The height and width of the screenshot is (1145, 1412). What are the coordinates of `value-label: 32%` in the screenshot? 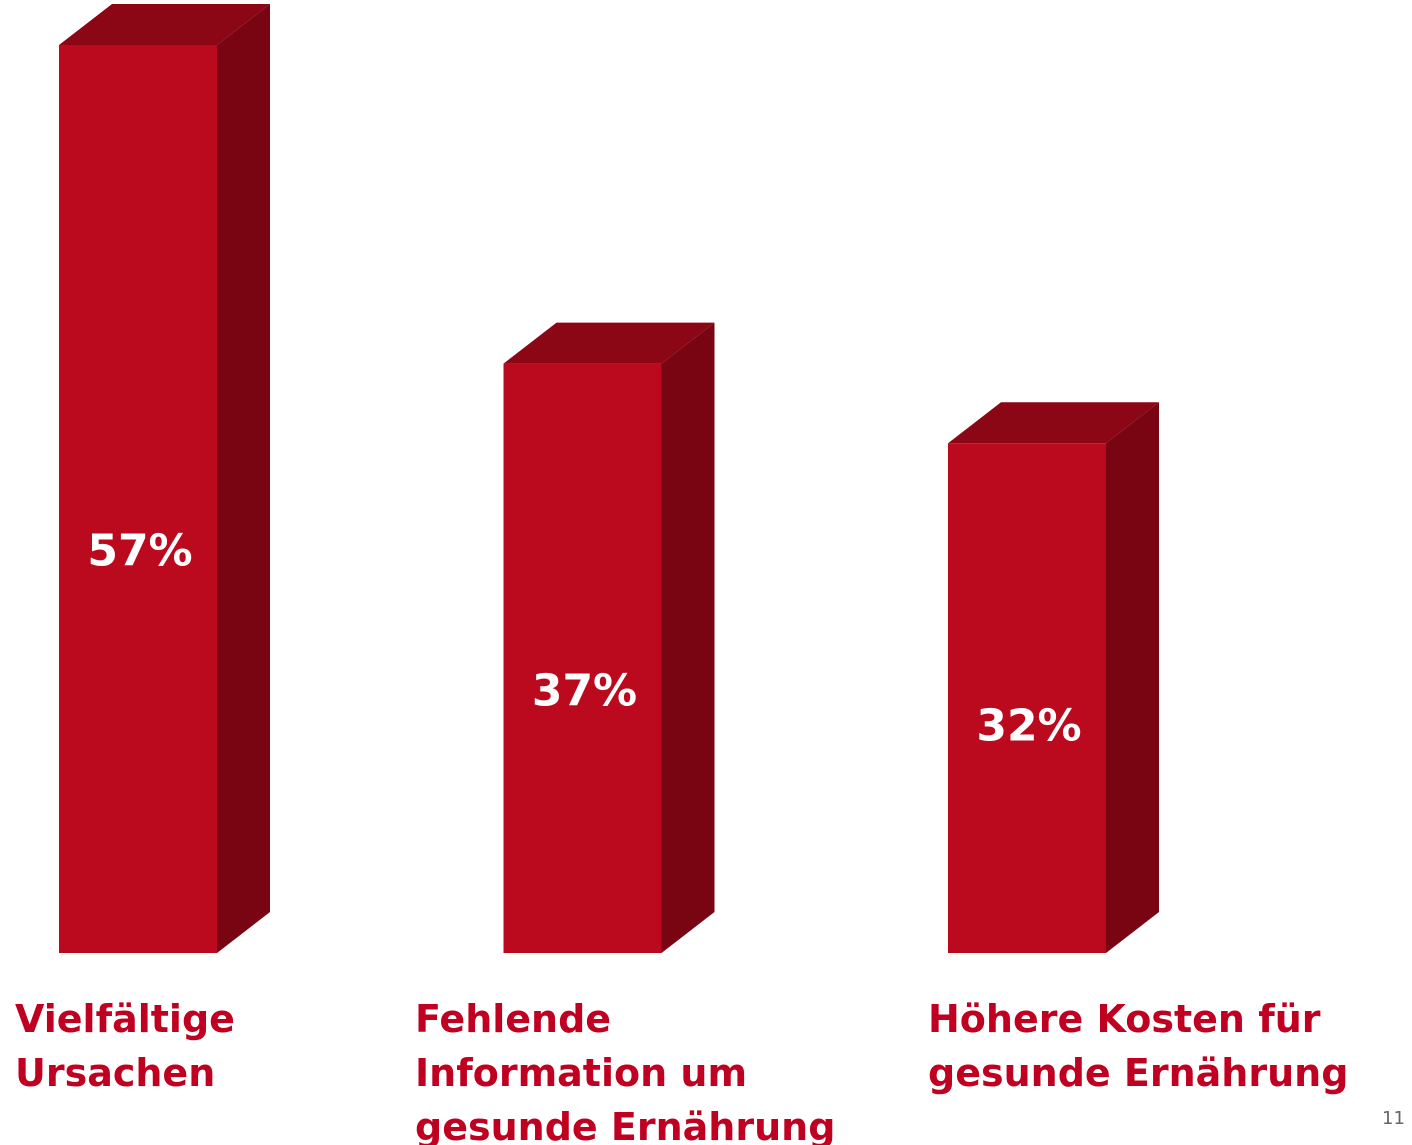 It's located at (1028, 726).